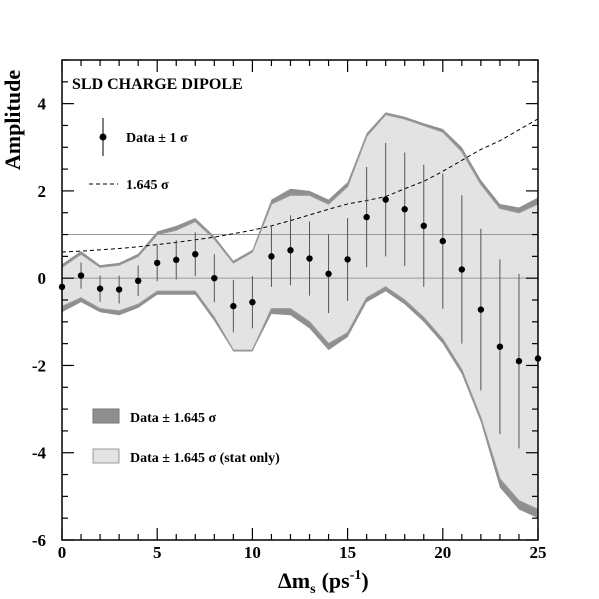  Describe the element at coordinates (39, 540) in the screenshot. I see `y-tick-label: -6` at that location.